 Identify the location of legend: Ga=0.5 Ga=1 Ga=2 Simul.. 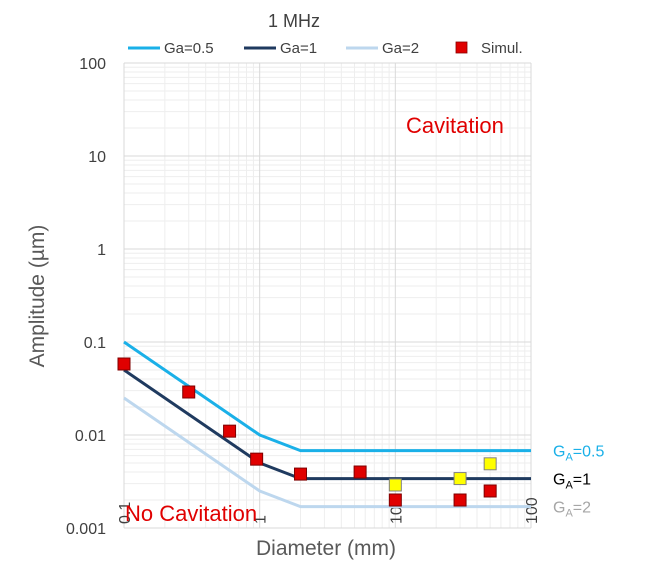
(325, 48).